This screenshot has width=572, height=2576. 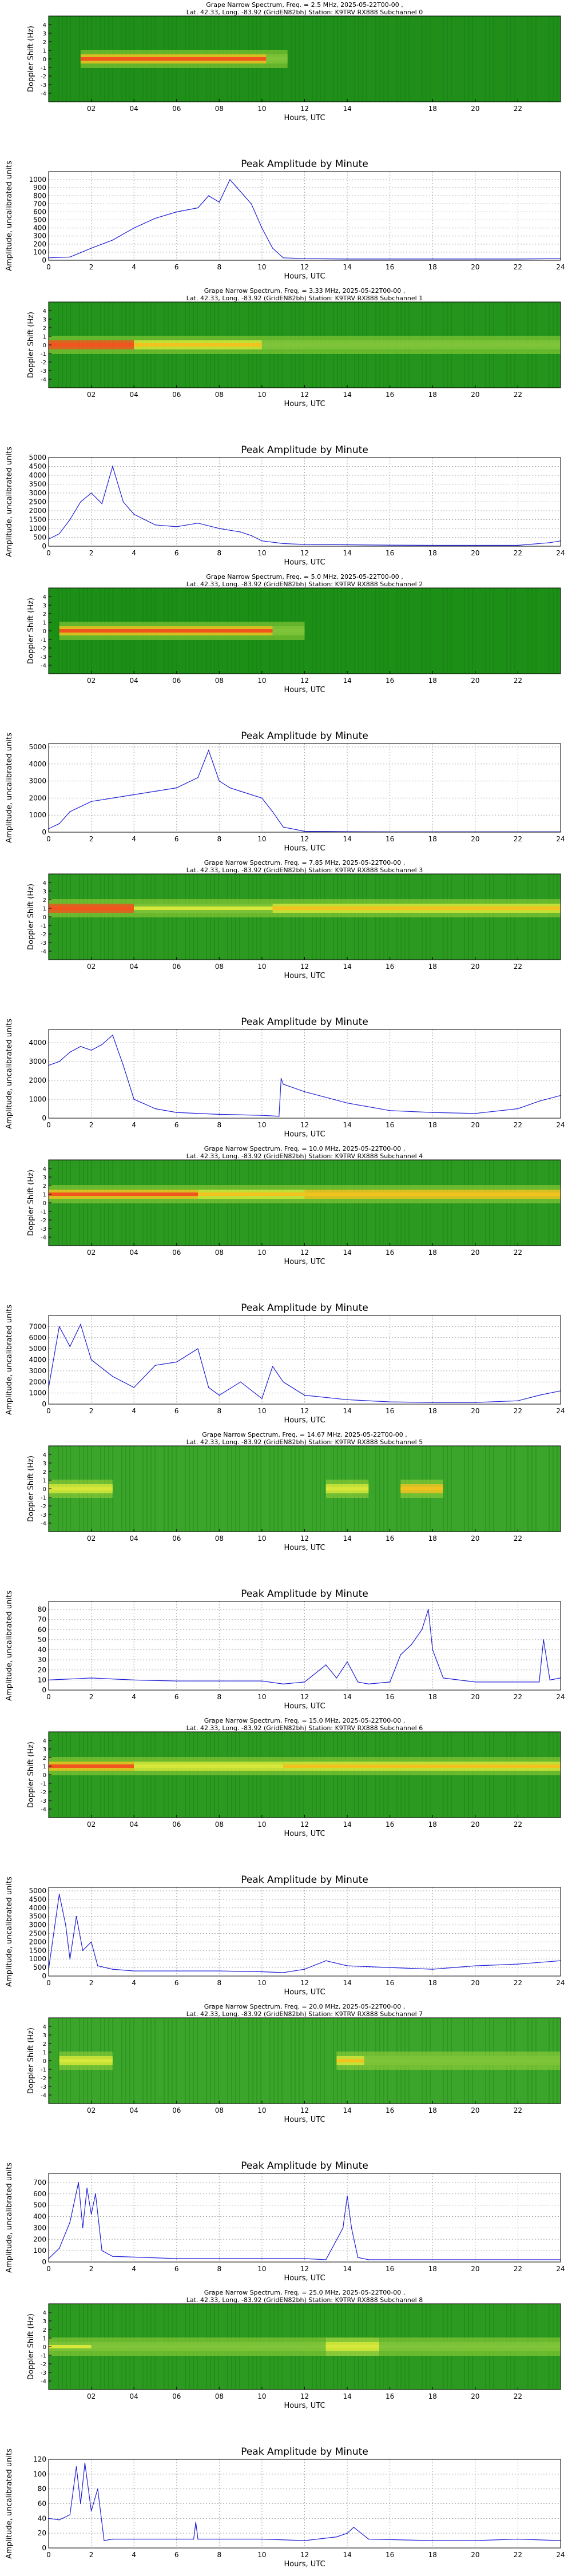 I want to click on spectrum-ytick-label: 3, so click(x=44, y=34).